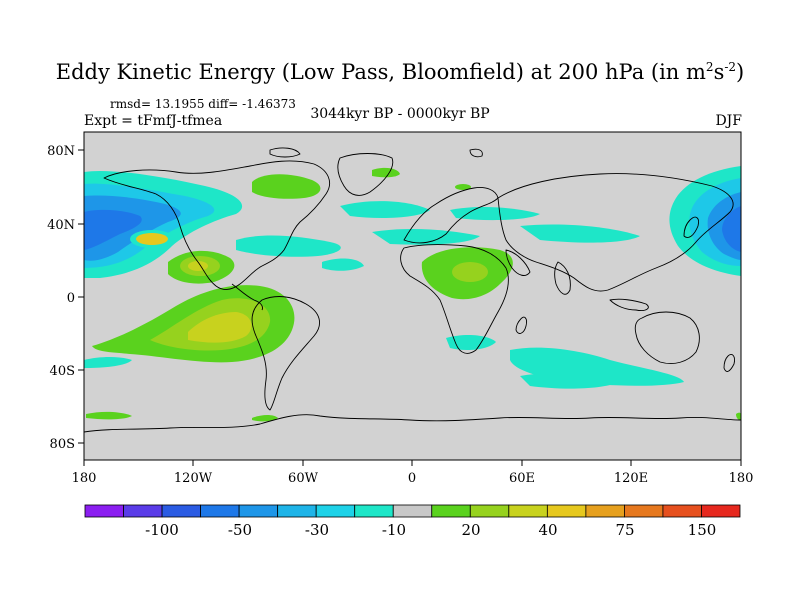  I want to click on lat-labels: 80N 40N 0 40S 80S, so click(61, 298).